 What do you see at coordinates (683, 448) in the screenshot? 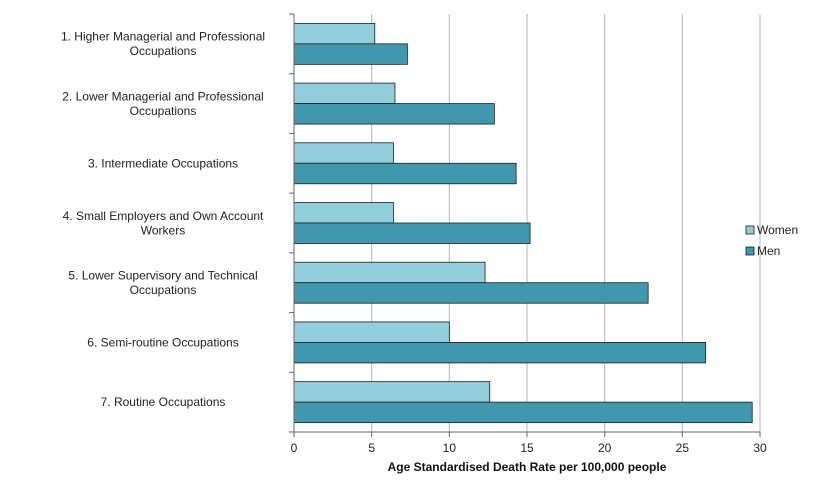
I see `x-tick-label-25: 25` at bounding box center [683, 448].